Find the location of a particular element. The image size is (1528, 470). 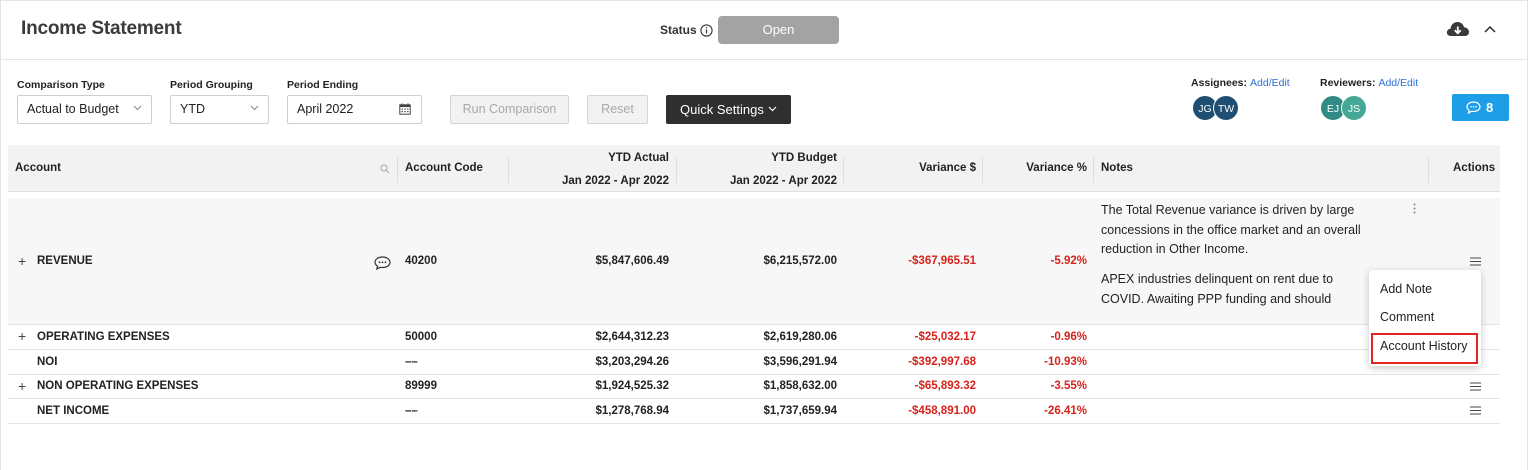

chevron-up-icon is located at coordinates (1490, 29).